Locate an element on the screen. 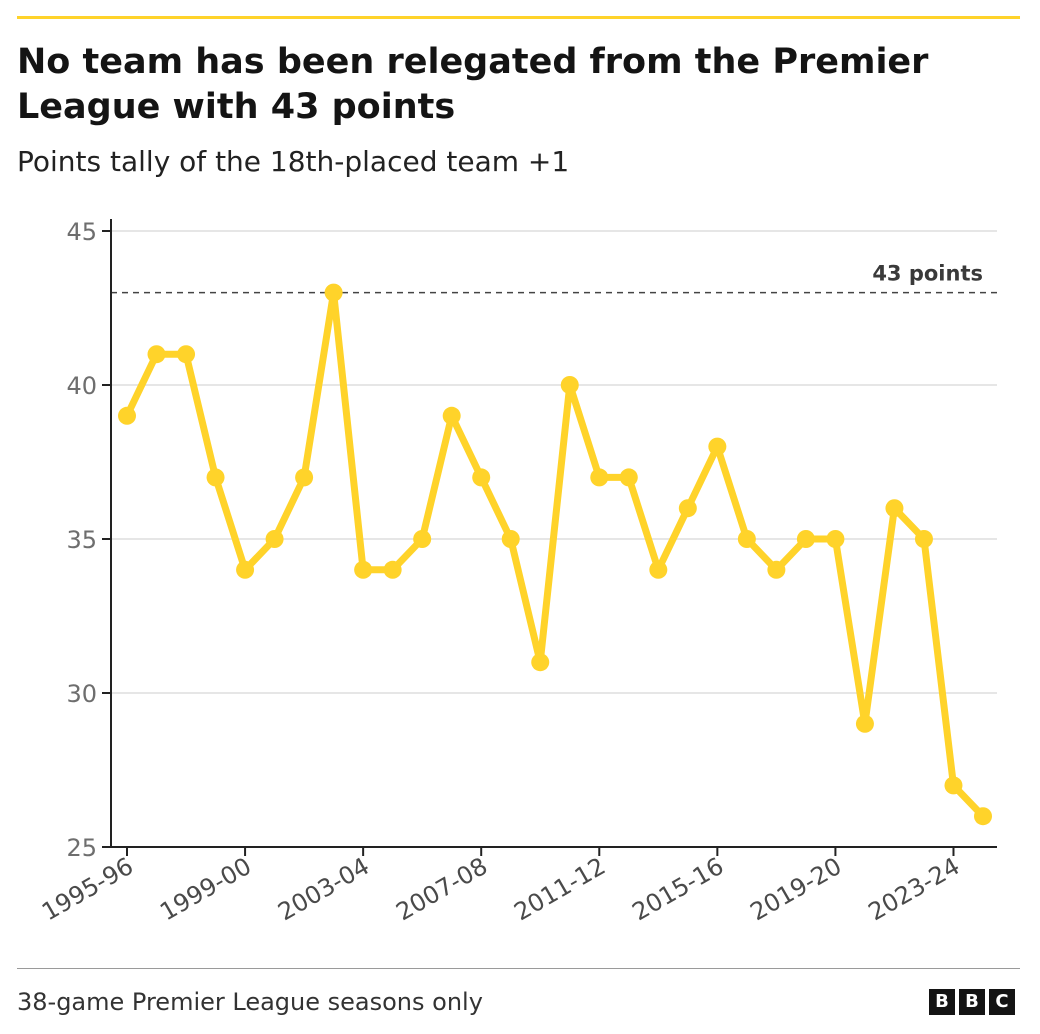 The image size is (1040, 1034). x-tick-label: 2015-16 is located at coordinates (677, 889).